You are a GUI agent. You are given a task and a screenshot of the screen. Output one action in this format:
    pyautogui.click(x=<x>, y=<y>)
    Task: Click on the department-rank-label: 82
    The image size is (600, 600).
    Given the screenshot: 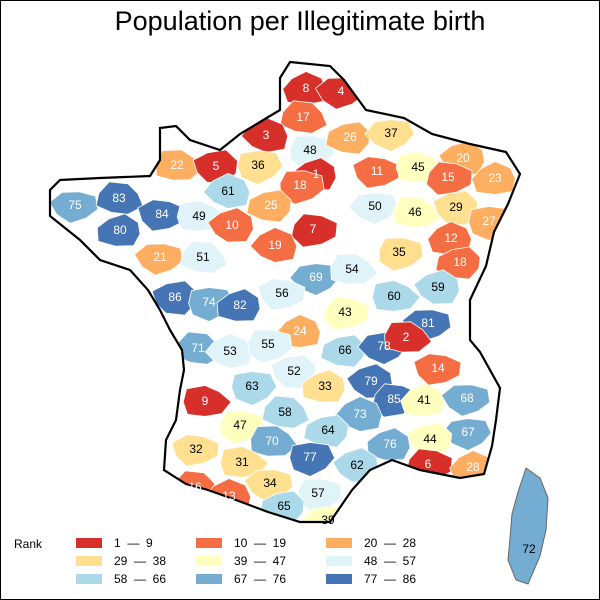 What is the action you would take?
    pyautogui.click(x=240, y=305)
    